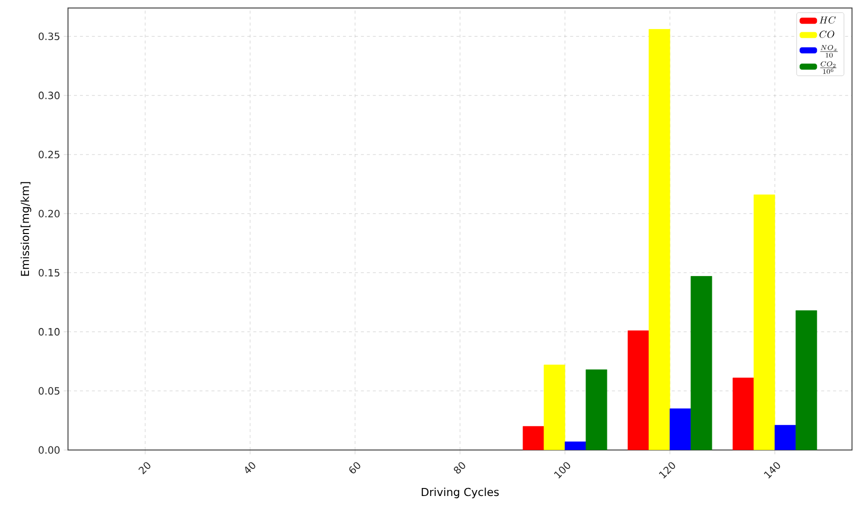 Image resolution: width=854 pixels, height=506 pixels. What do you see at coordinates (49, 272) in the screenshot?
I see `y-tick-label: 0.15` at bounding box center [49, 272].